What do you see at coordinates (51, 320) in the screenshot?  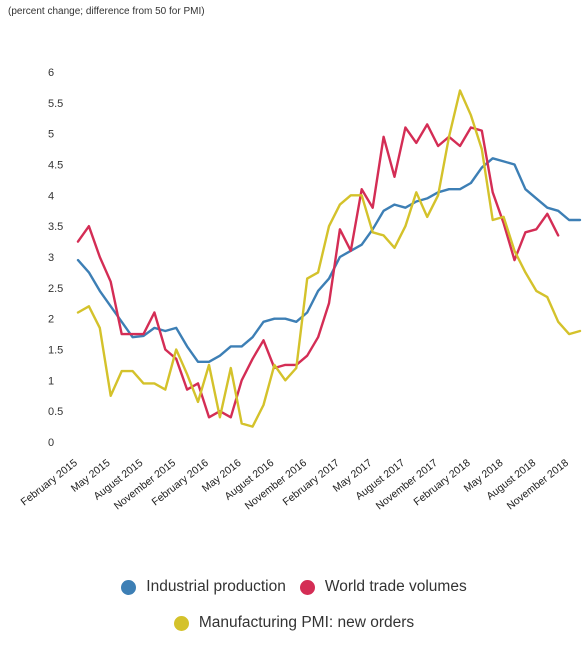 I see `y-tick-label: 2` at bounding box center [51, 320].